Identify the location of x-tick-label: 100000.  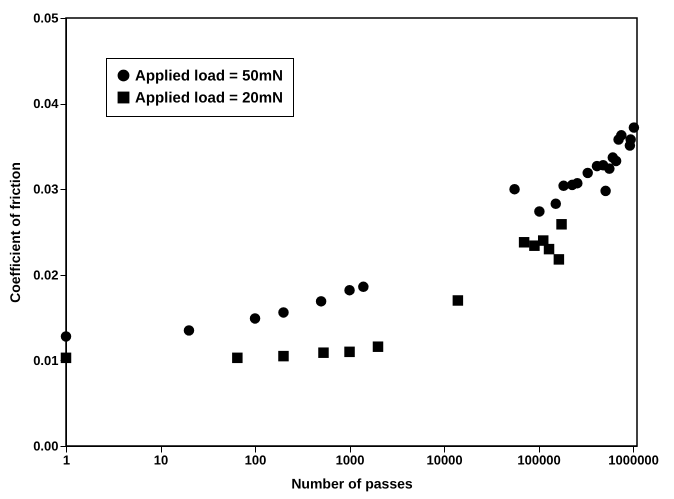
(539, 460).